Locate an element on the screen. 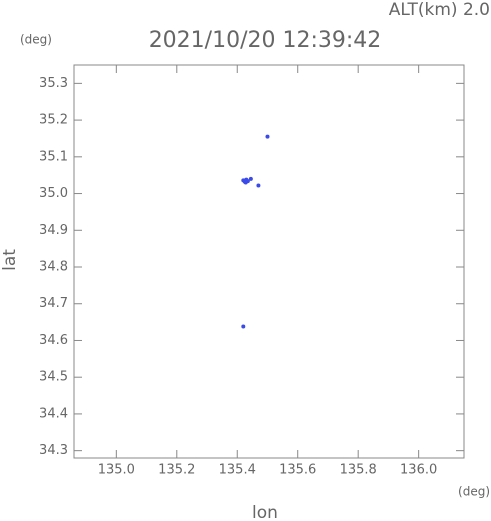  x-tick-label: 135.2 is located at coordinates (176, 470).